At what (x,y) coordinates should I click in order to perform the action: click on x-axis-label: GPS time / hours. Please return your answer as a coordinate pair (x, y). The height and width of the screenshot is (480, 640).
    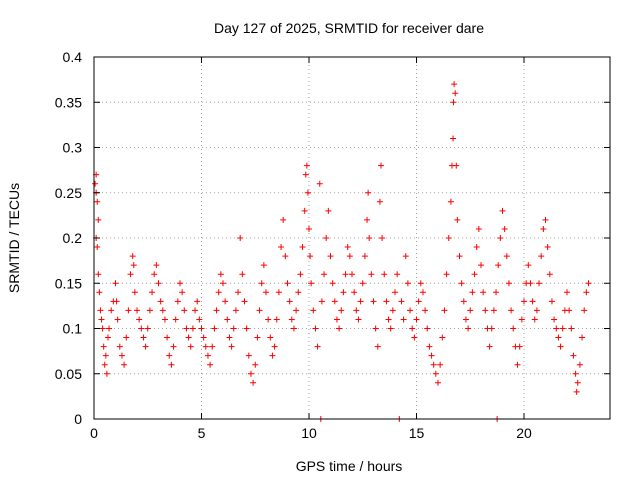
    Looking at the image, I should click on (349, 466).